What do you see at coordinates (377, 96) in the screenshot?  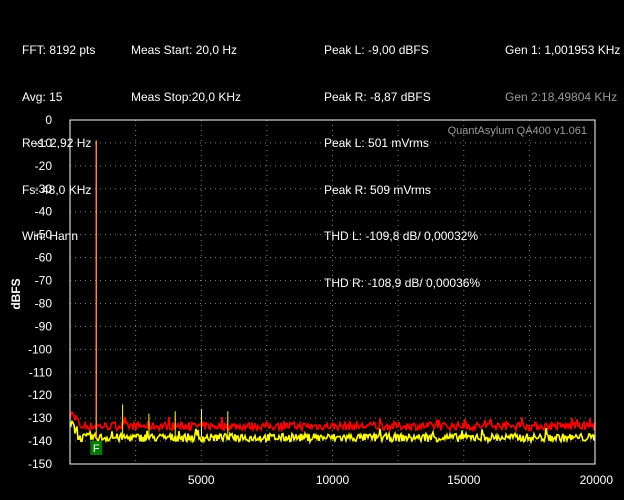 I see `peak-right-dbfs: Peak R: -8,87 dBFS` at bounding box center [377, 96].